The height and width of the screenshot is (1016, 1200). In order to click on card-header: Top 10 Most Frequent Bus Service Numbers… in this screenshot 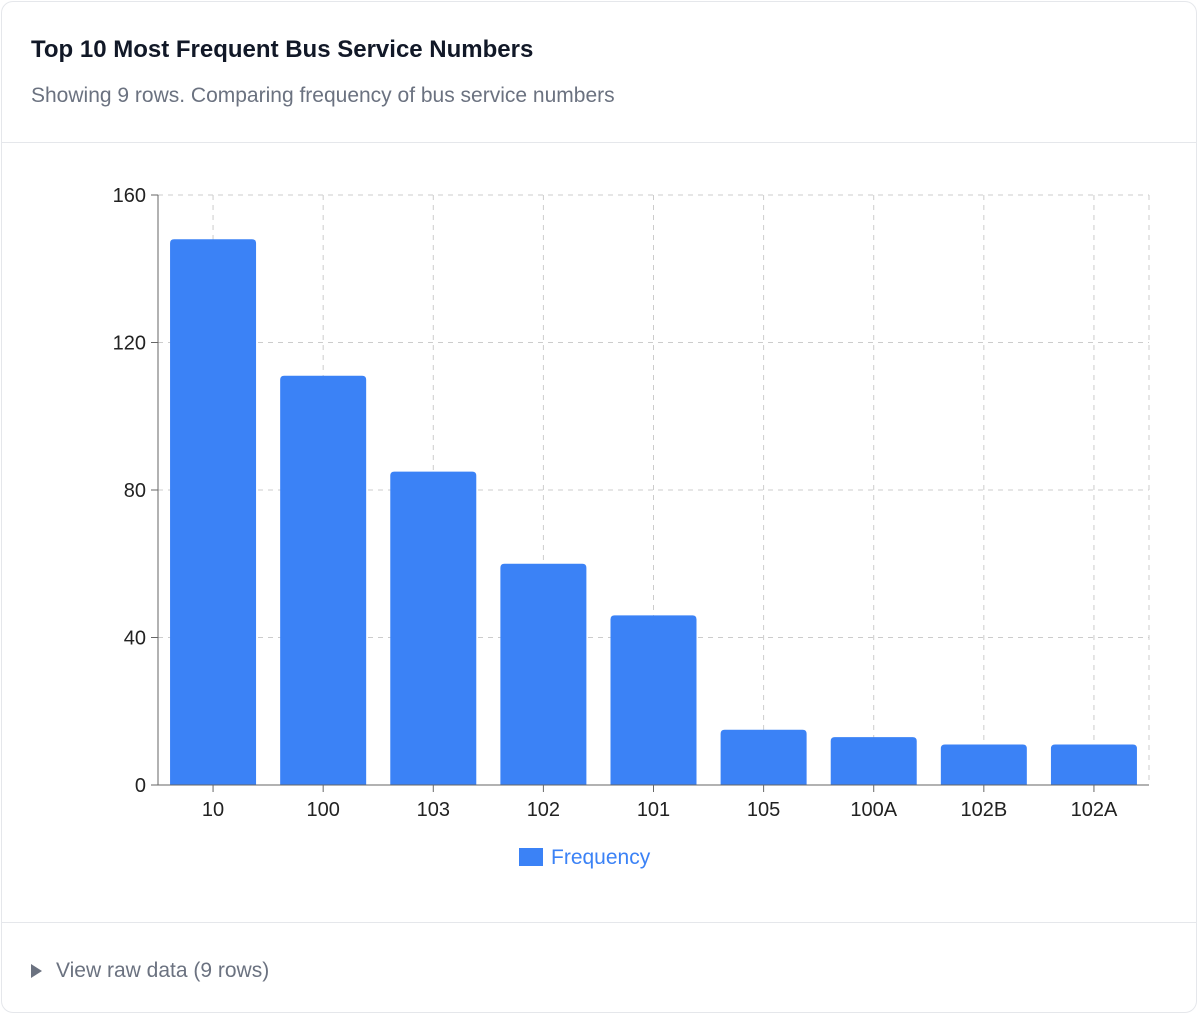, I will do `click(599, 72)`.